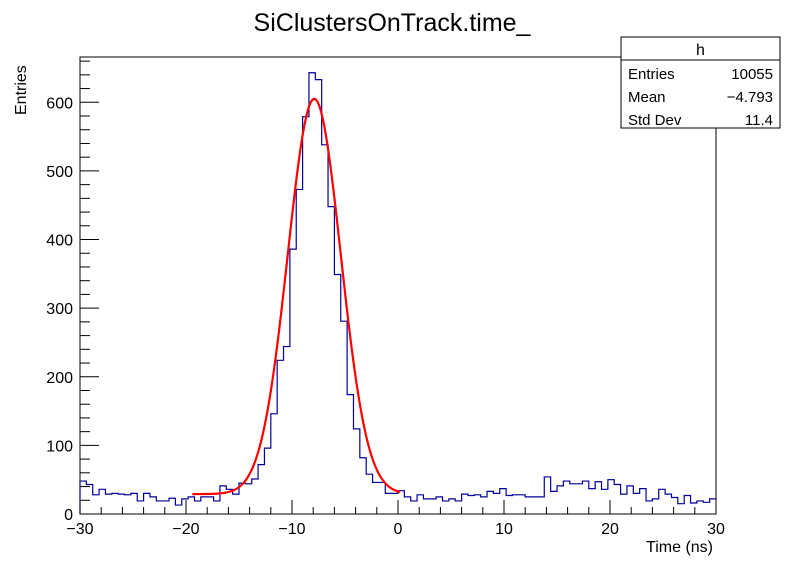  I want to click on y-tick-label: 300, so click(59, 309).